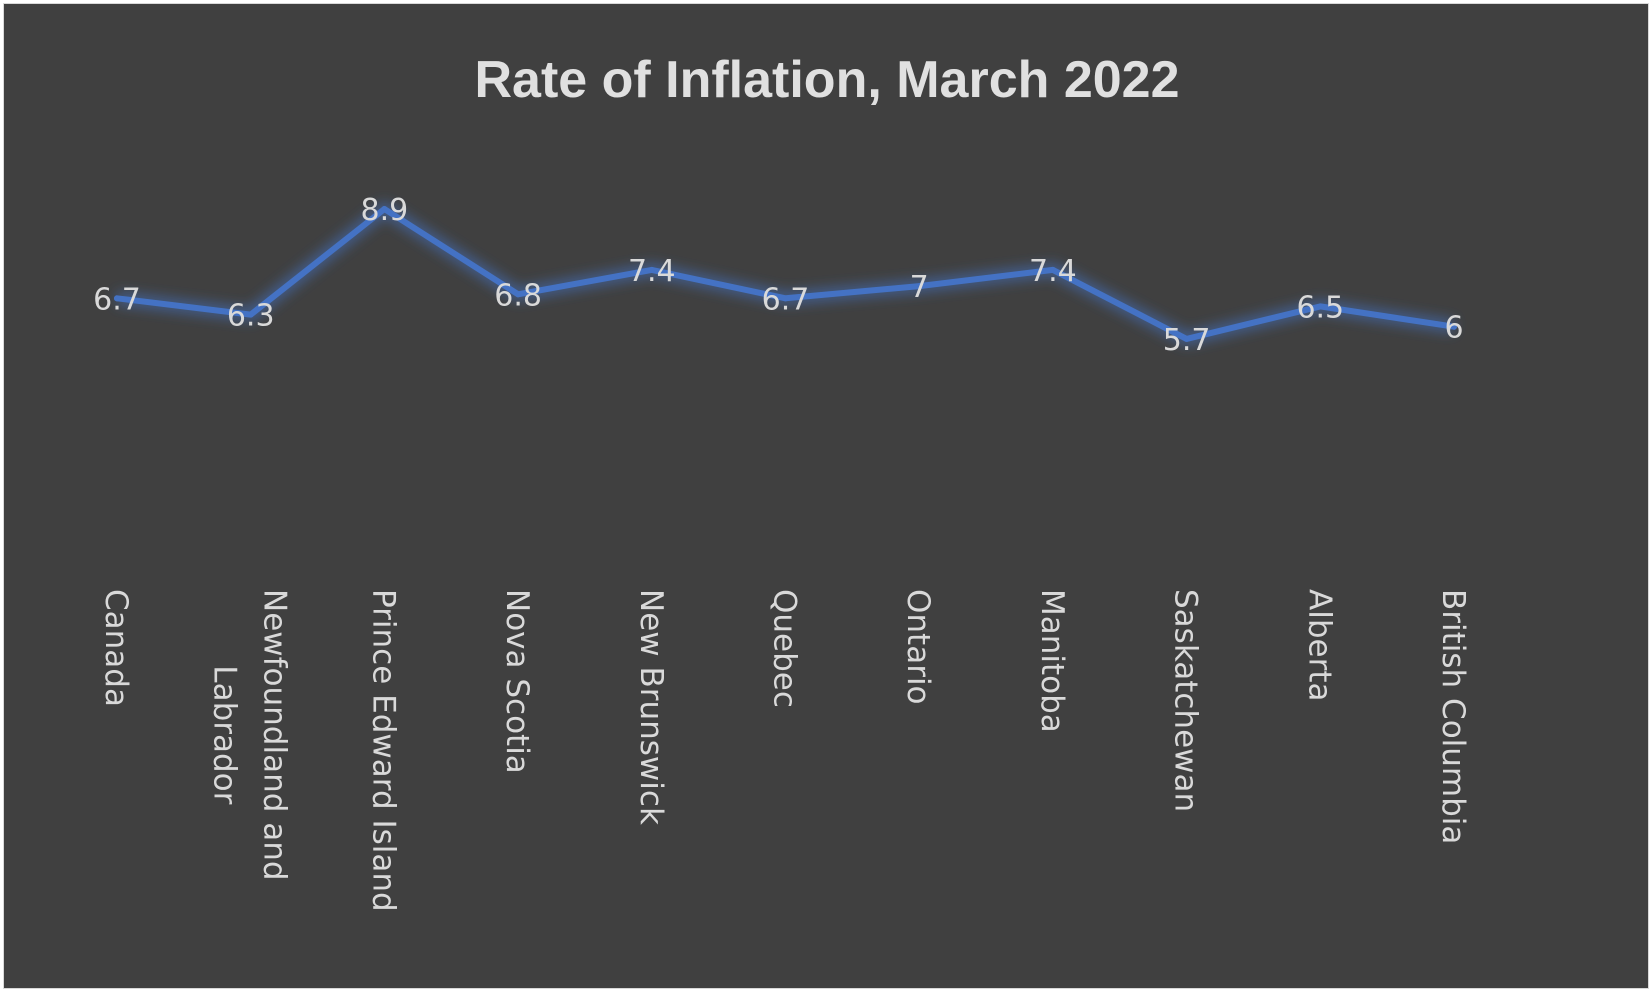  I want to click on chart-title: Rate of Inflation, March 2022, so click(826, 80).